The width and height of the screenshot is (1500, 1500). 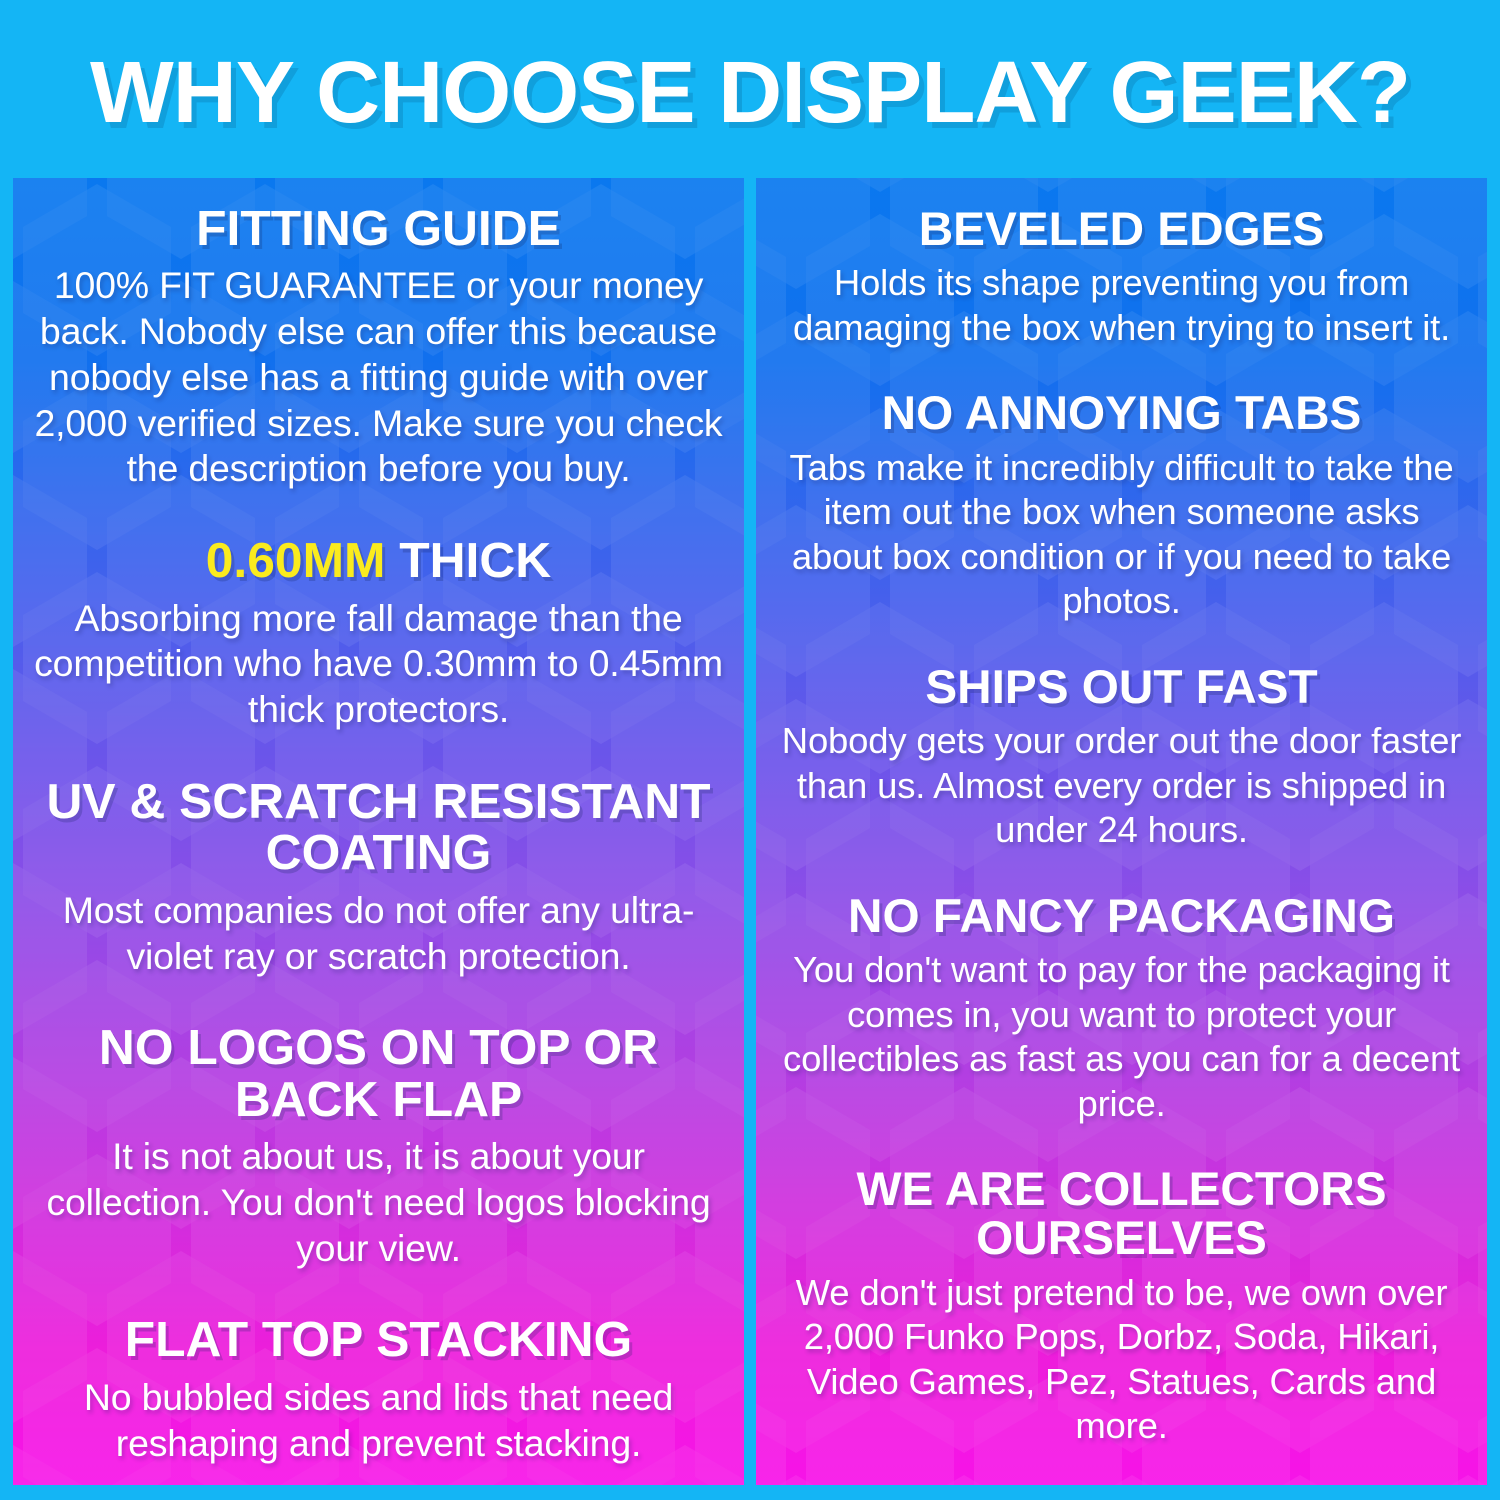 What do you see at coordinates (378, 1340) in the screenshot?
I see `feature-title: FLAT TOP STACKING` at bounding box center [378, 1340].